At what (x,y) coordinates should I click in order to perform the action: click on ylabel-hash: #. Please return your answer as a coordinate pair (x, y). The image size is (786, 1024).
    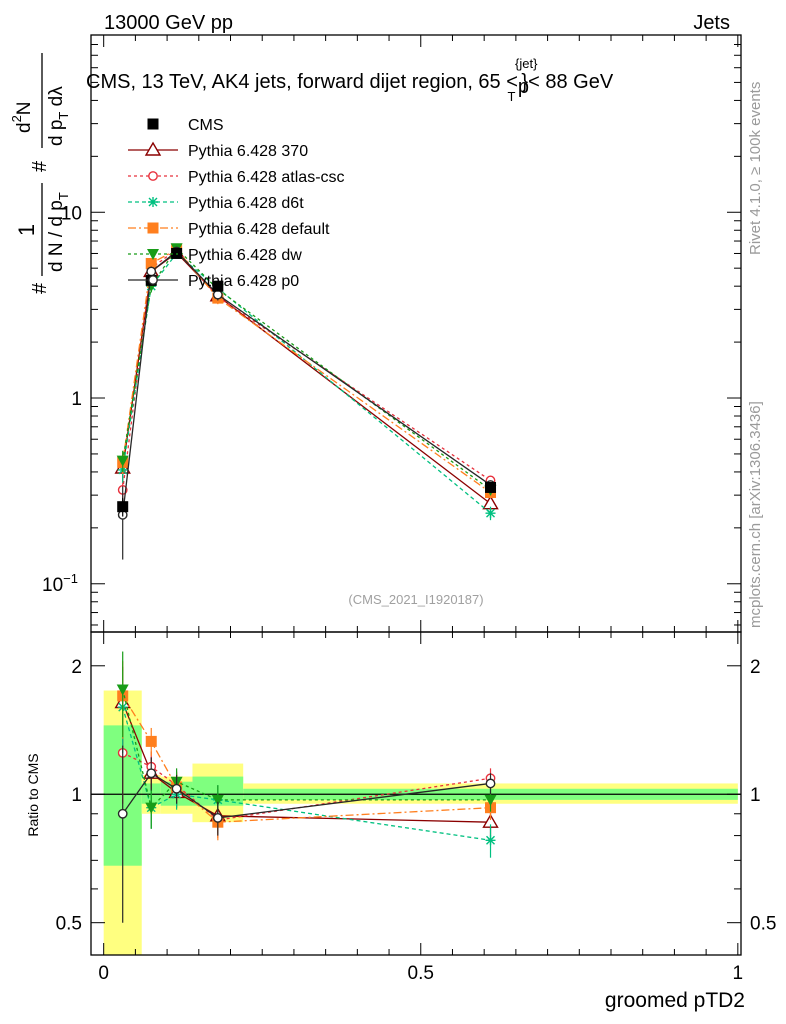
    Looking at the image, I should click on (40, 288).